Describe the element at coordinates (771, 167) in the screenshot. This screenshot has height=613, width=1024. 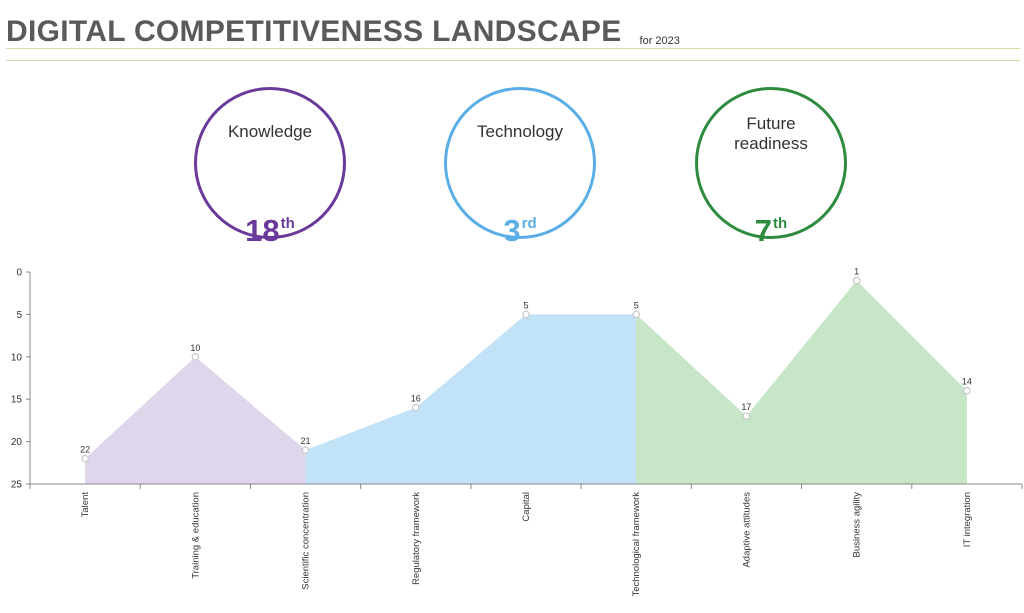
I see `future-readiness-rank-circle: Future readiness 7th` at that location.